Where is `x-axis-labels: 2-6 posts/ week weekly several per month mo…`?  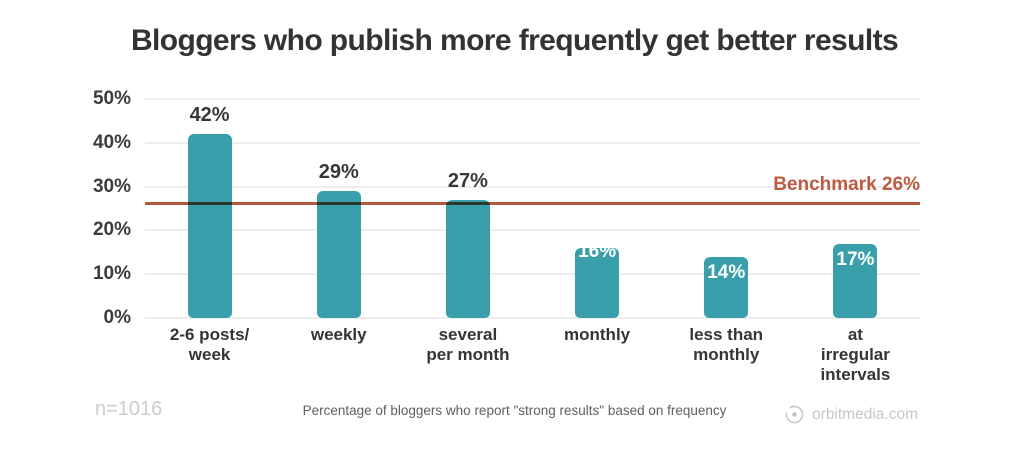
x-axis-labels: 2-6 posts/ week weekly several per month mo… is located at coordinates (532, 360).